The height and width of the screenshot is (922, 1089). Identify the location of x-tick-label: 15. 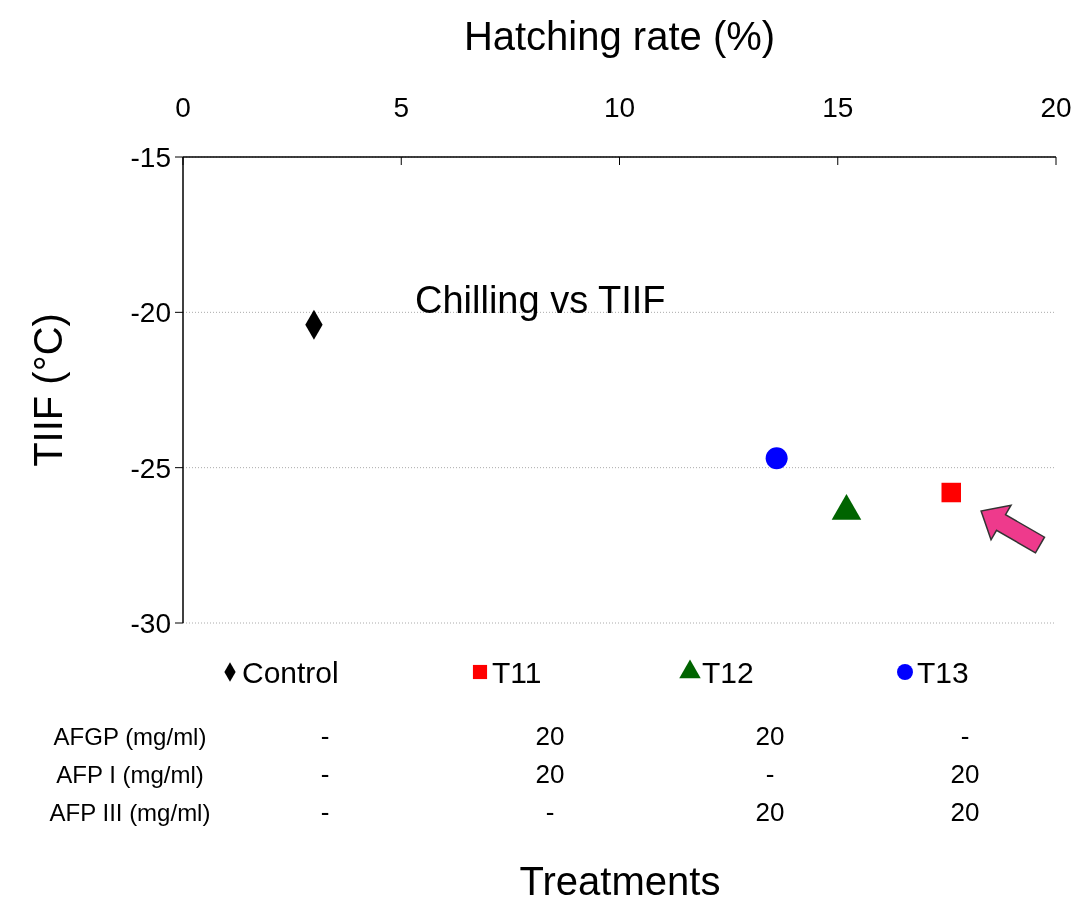
(838, 107).